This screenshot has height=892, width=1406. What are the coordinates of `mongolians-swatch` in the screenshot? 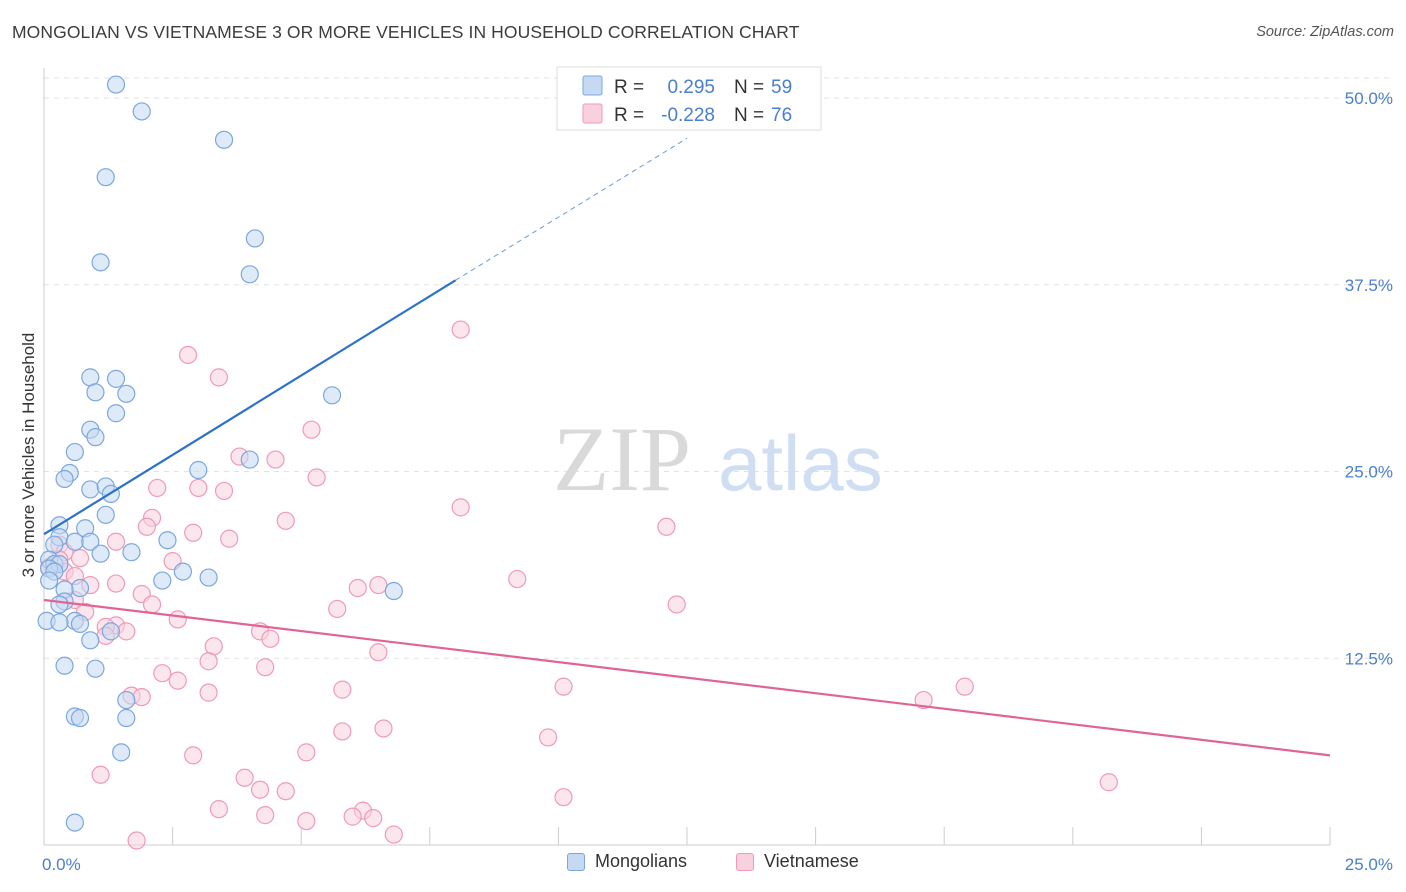 It's located at (576, 861).